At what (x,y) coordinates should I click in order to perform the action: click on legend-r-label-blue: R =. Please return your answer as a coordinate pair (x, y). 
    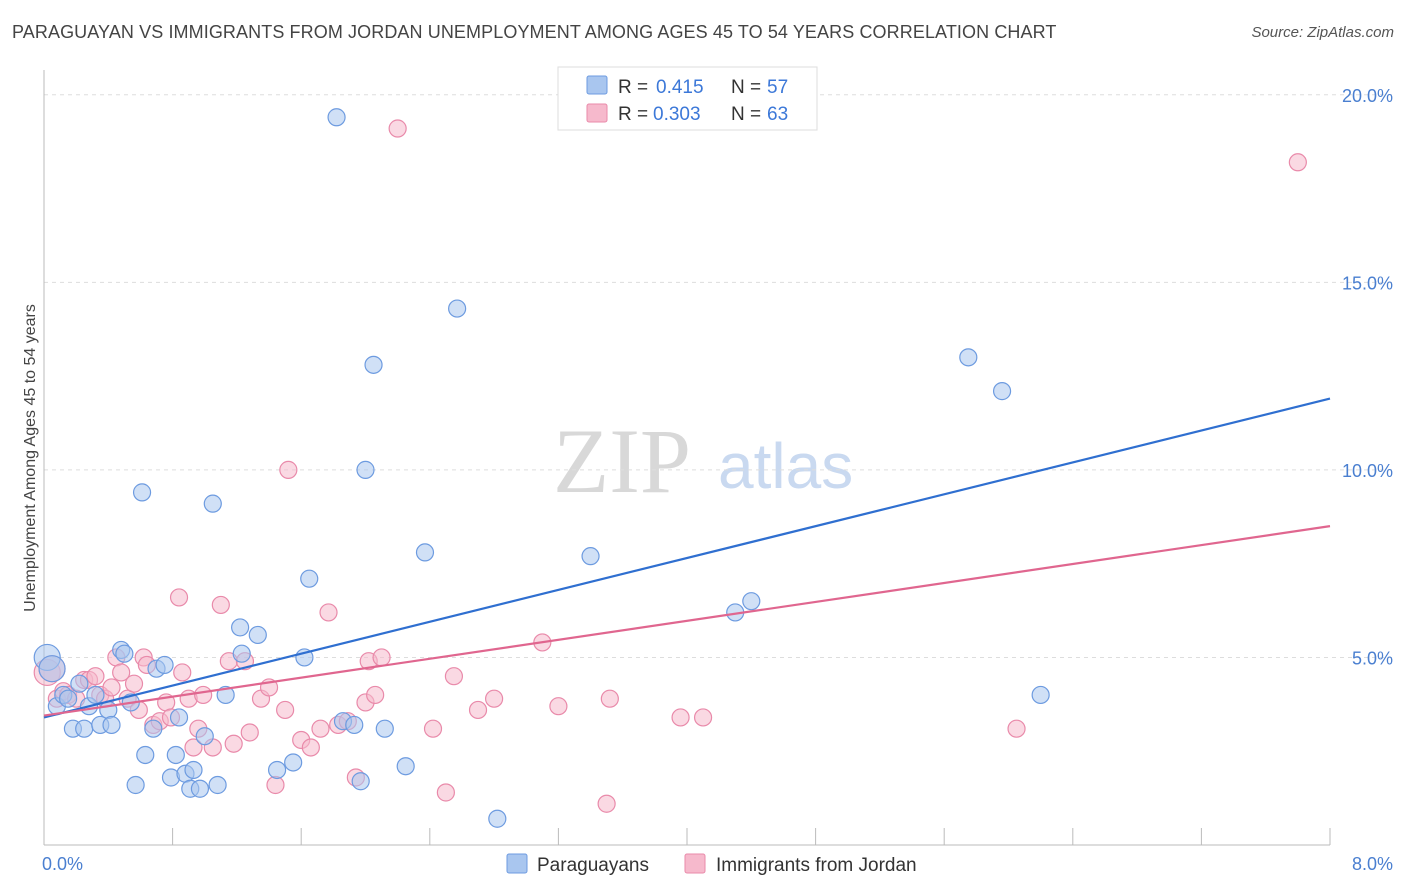
    Looking at the image, I should click on (633, 87).